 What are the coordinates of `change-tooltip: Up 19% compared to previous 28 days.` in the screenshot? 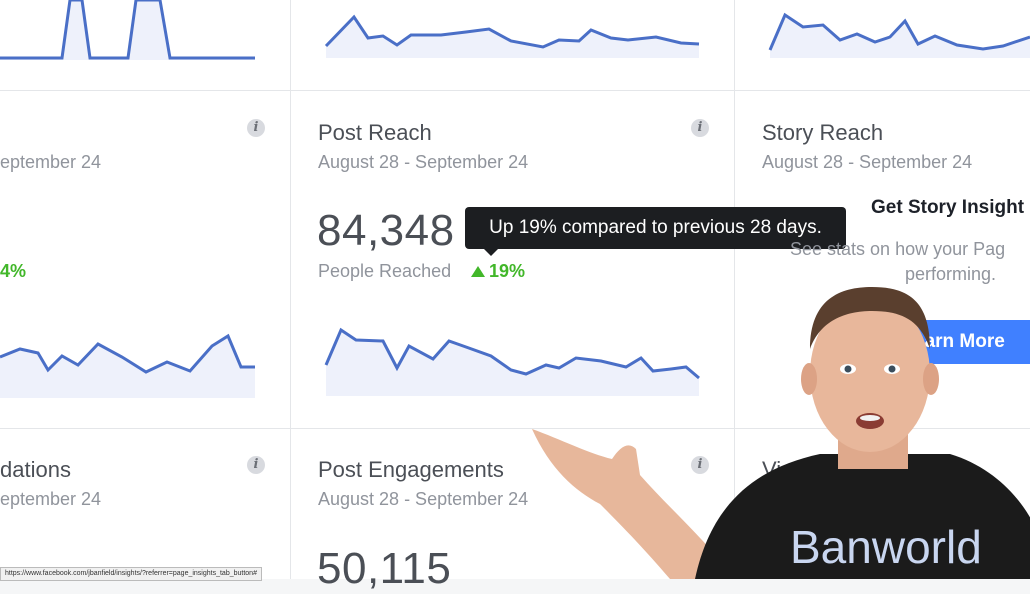 It's located at (655, 228).